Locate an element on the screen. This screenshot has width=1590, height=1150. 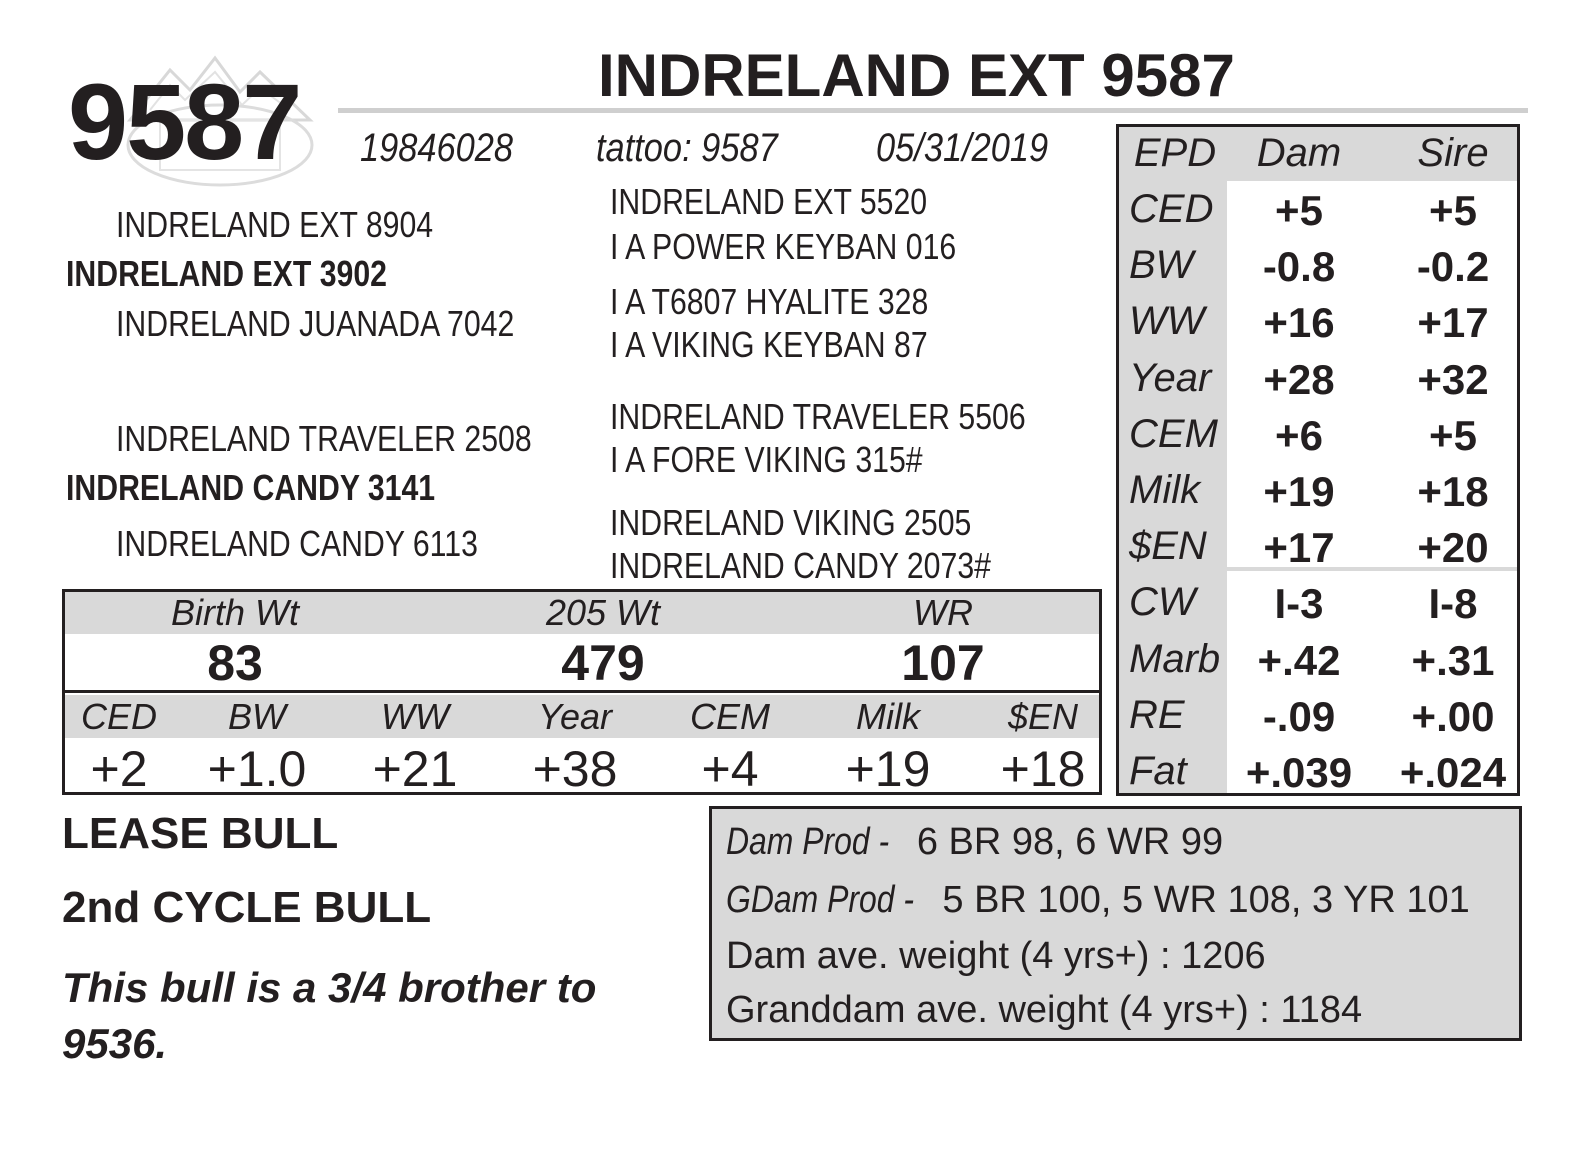
own-epd-label-cem: CEM is located at coordinates (730, 716).